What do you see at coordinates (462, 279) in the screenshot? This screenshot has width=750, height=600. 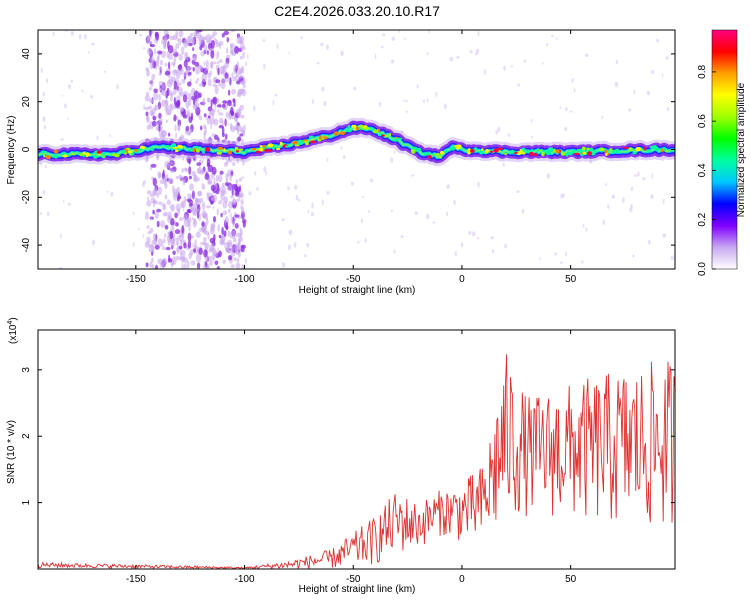 I see `x-tick-label: 0` at bounding box center [462, 279].